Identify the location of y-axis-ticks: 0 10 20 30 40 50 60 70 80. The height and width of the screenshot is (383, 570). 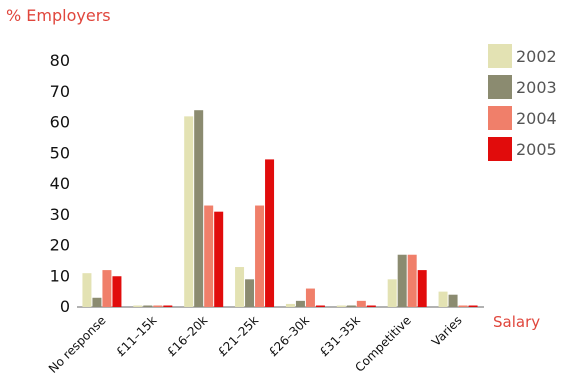
(60, 183).